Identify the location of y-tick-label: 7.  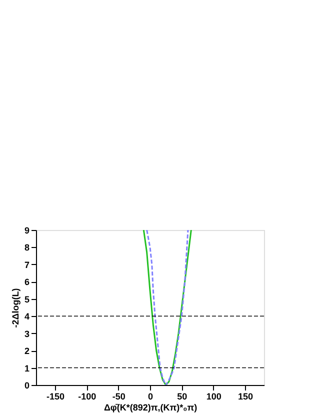
(27, 265).